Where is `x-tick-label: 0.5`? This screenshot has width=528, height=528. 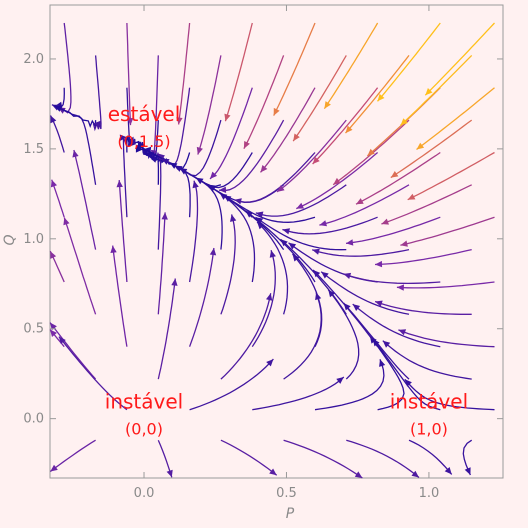 x-tick-label: 0.5 is located at coordinates (286, 493).